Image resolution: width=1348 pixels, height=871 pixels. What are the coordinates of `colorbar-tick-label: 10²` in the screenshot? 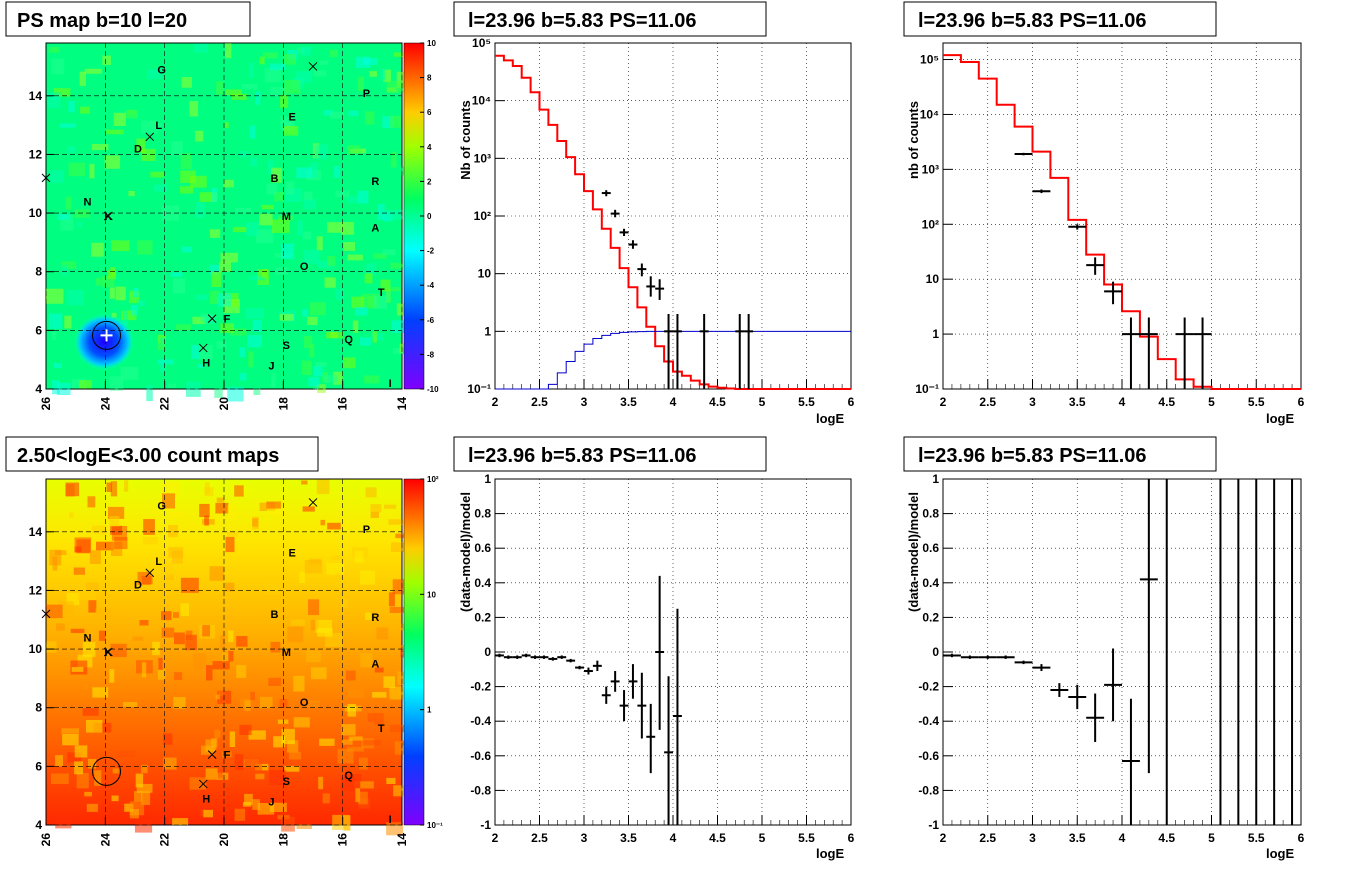 It's located at (433, 479).